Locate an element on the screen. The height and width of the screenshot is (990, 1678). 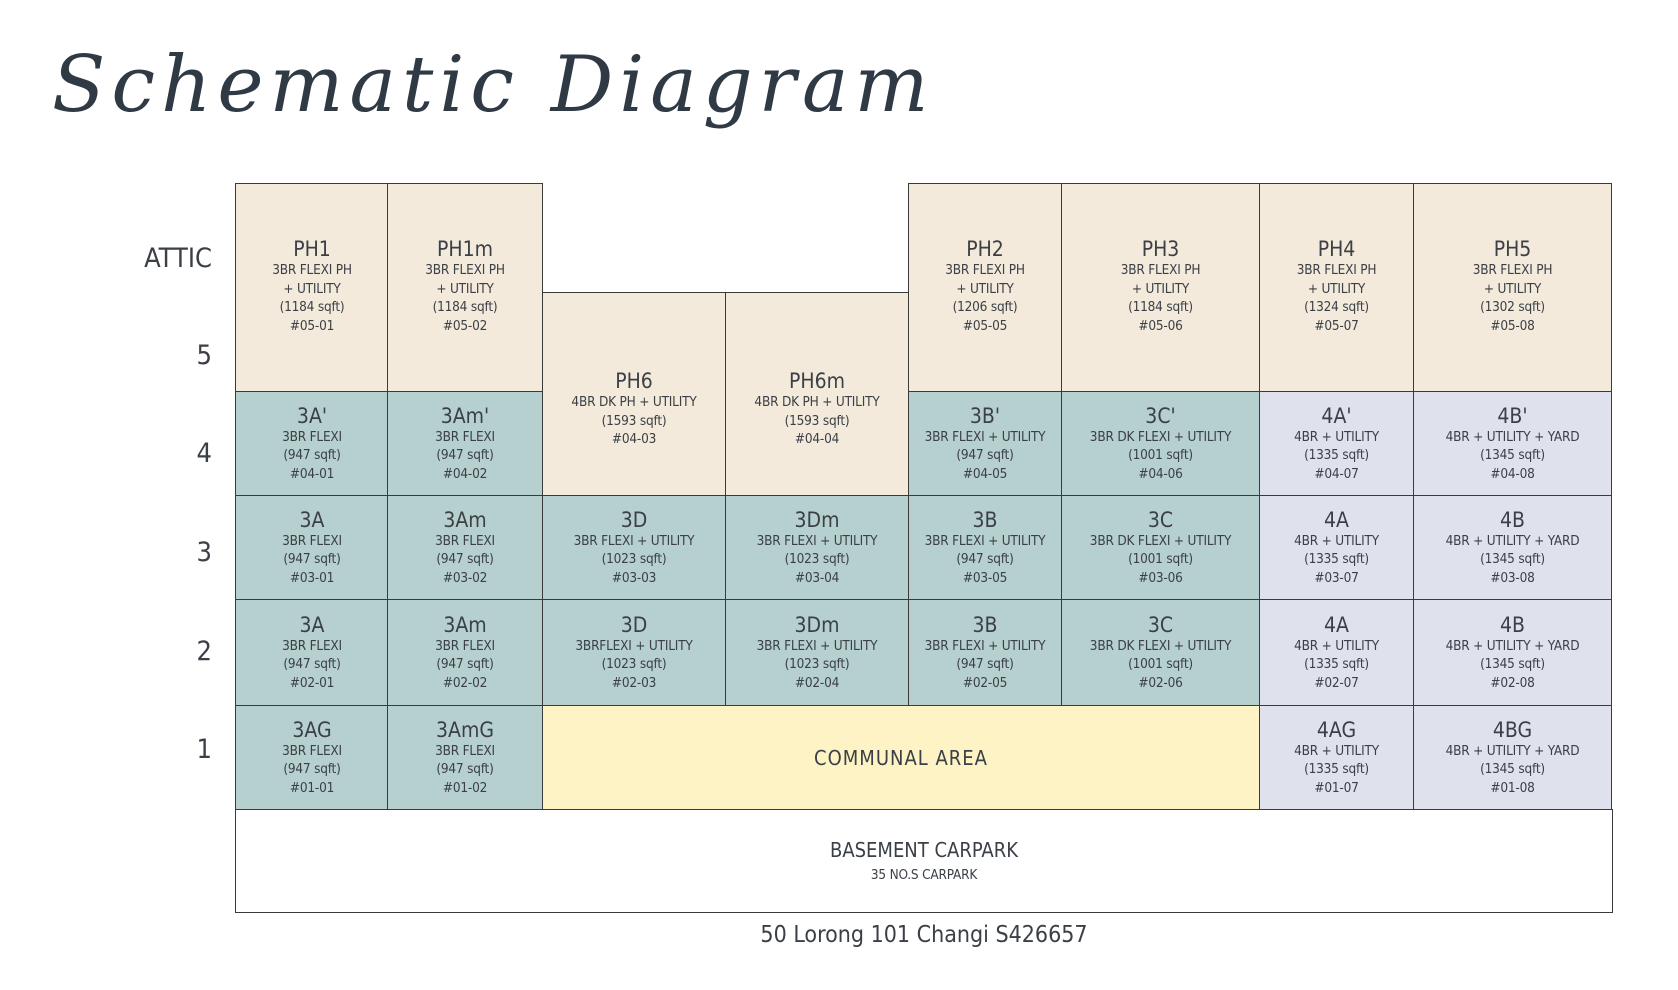
unit-cell: 3A 3BR FLEXI (947 sqft) #03-01 is located at coordinates (312, 547).